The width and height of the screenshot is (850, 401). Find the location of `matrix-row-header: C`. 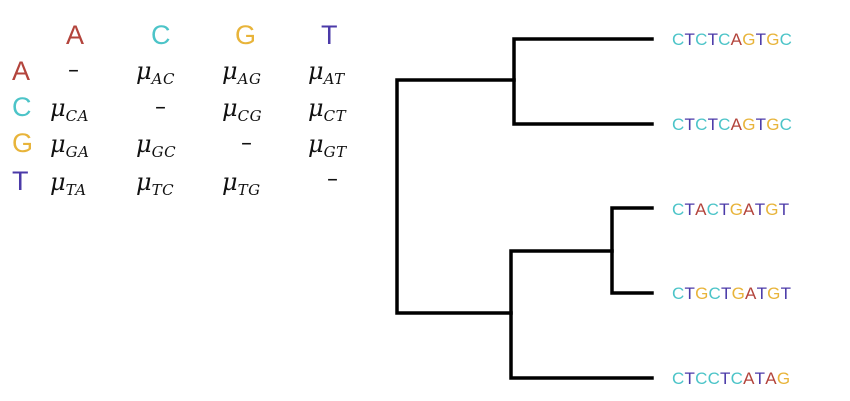

matrix-row-header: C is located at coordinates (22, 107).